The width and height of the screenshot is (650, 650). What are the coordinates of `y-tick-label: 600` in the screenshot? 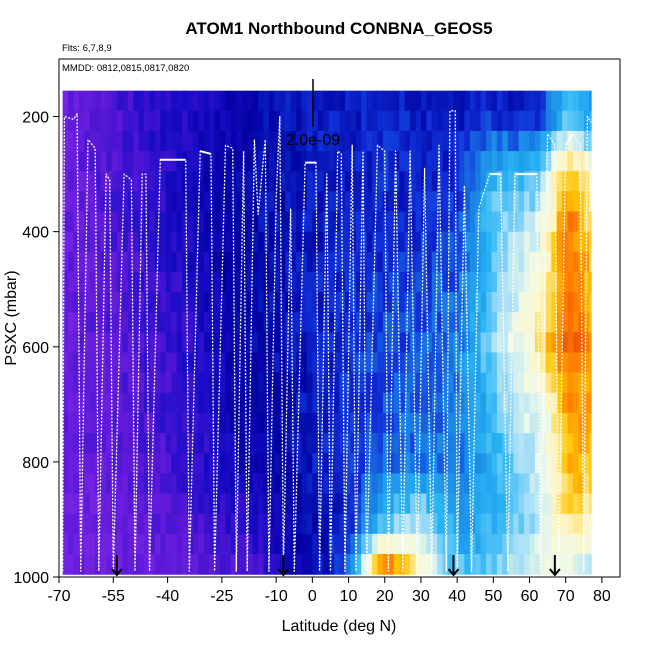 It's located at (35, 348).